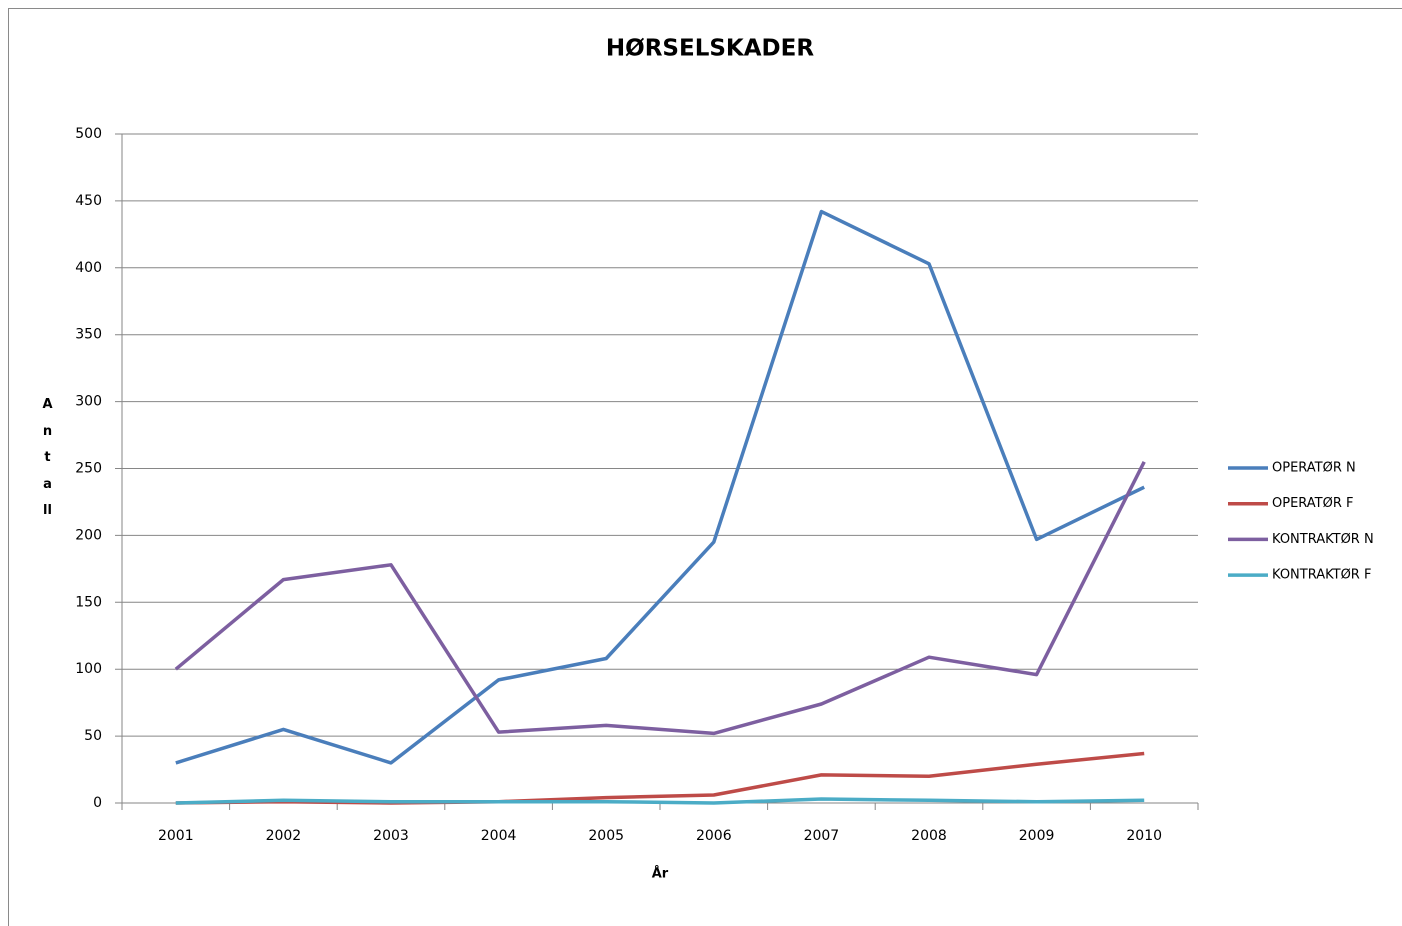  What do you see at coordinates (88, 535) in the screenshot?
I see `y-tick-label: 200` at bounding box center [88, 535].